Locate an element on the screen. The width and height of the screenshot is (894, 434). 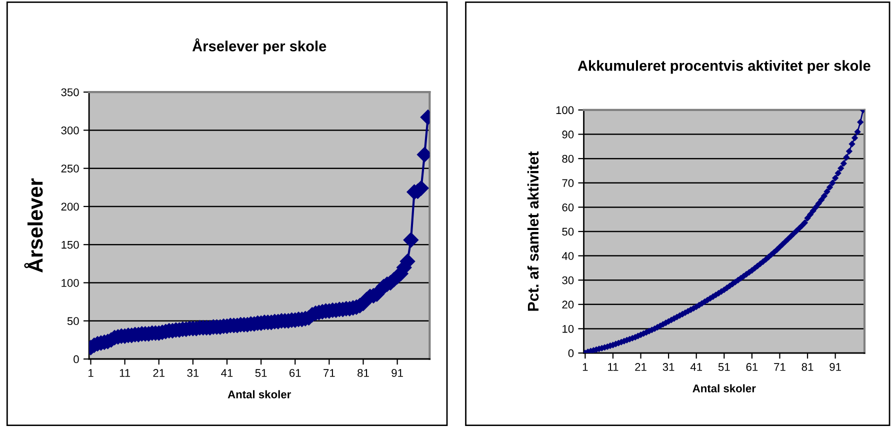
y-tick-label: 250 is located at coordinates (70, 168).